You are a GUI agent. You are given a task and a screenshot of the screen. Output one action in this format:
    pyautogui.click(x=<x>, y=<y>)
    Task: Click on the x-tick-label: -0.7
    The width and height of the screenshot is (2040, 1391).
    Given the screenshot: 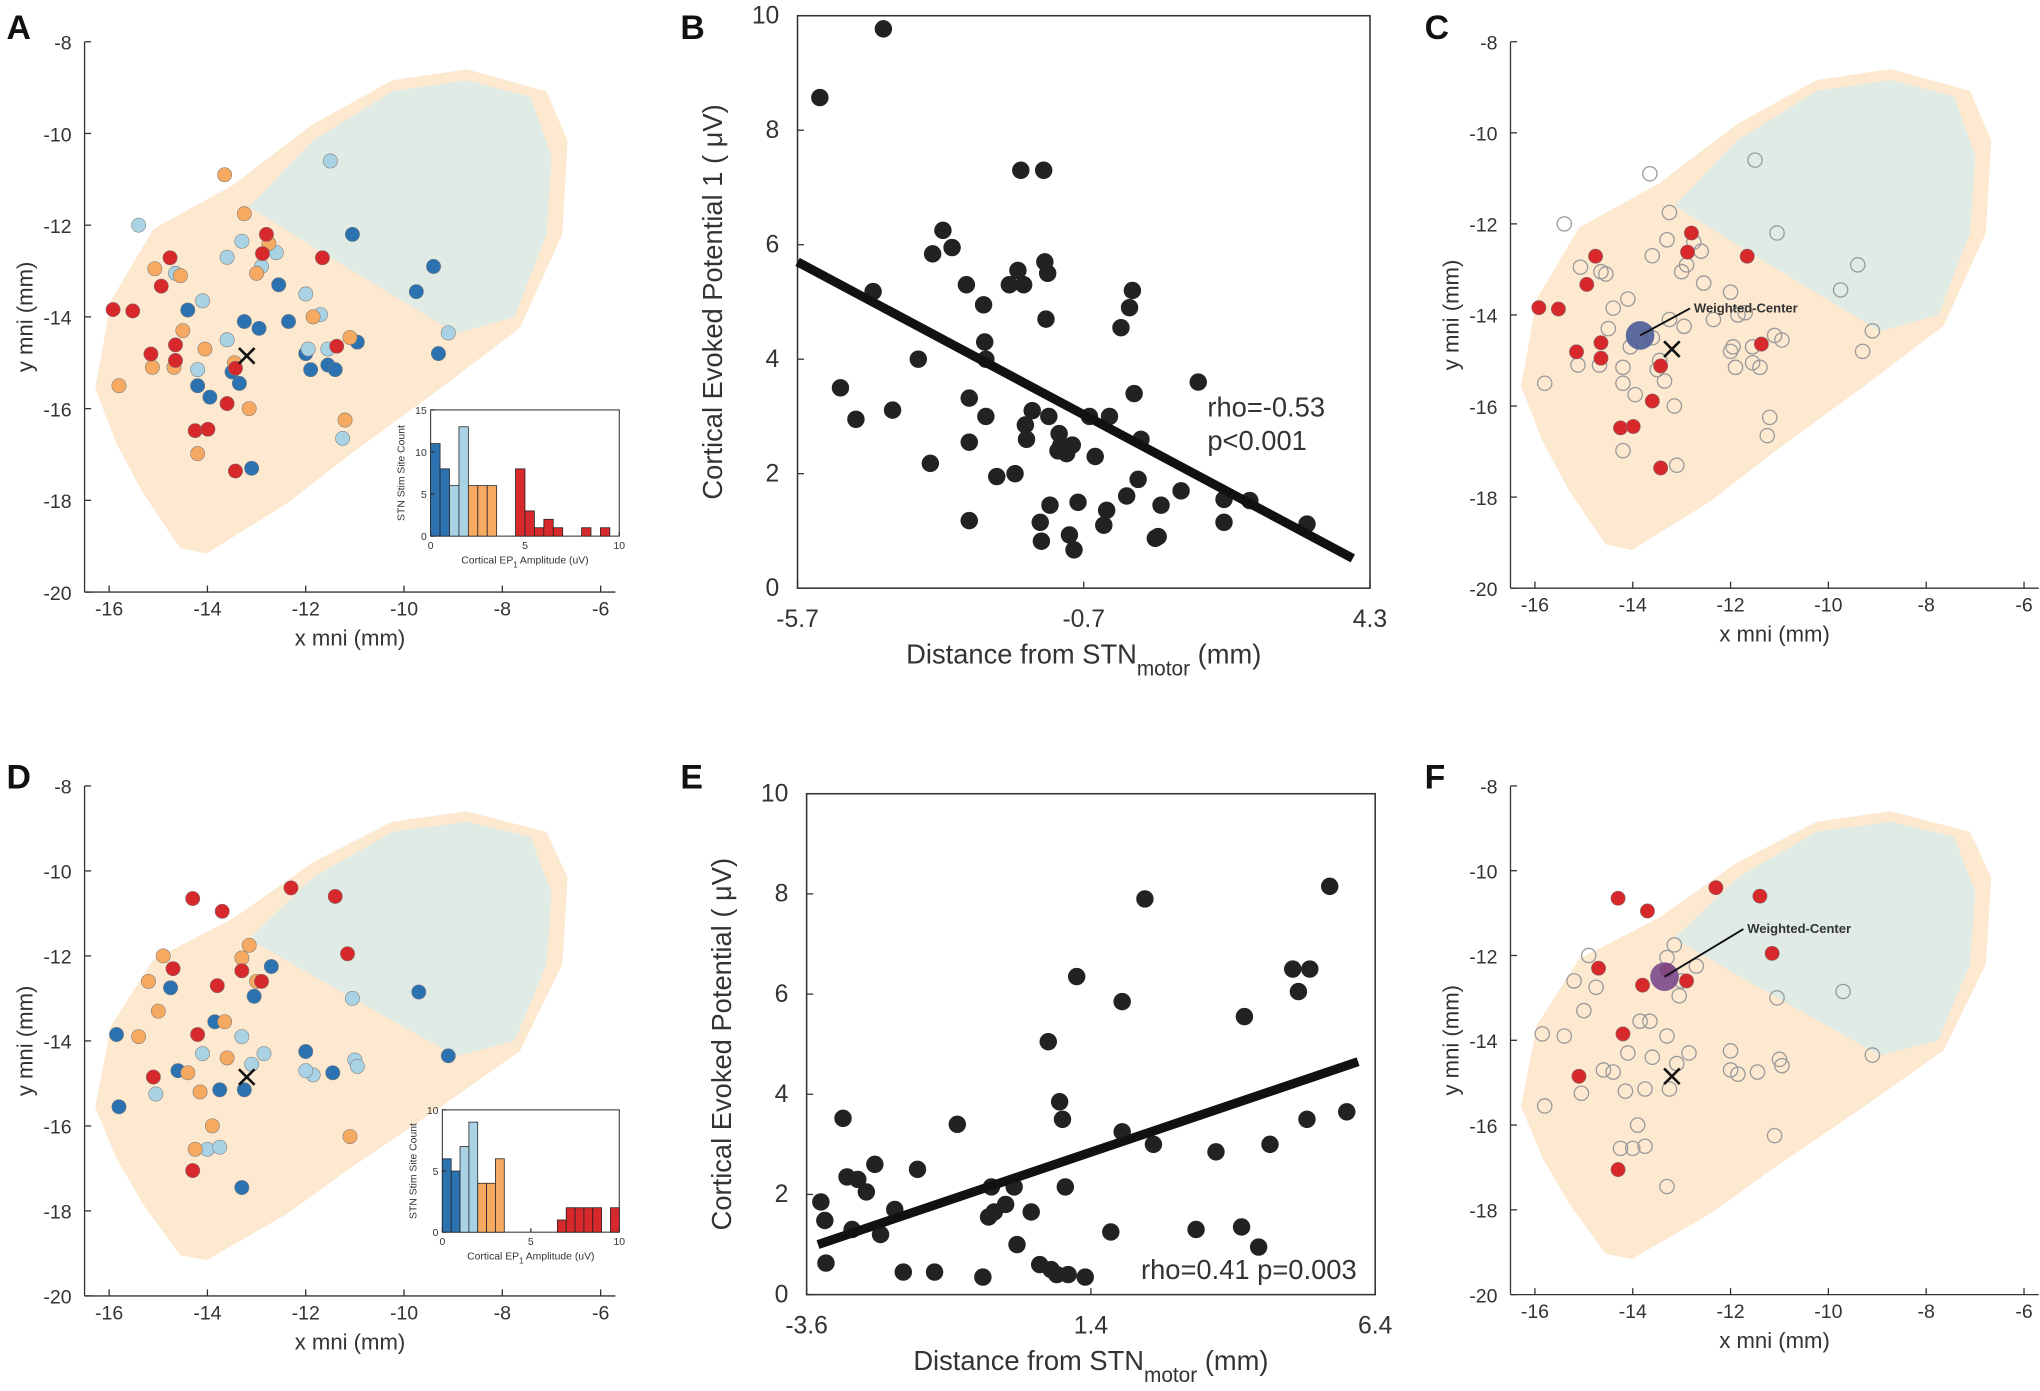 What is the action you would take?
    pyautogui.click(x=1083, y=619)
    